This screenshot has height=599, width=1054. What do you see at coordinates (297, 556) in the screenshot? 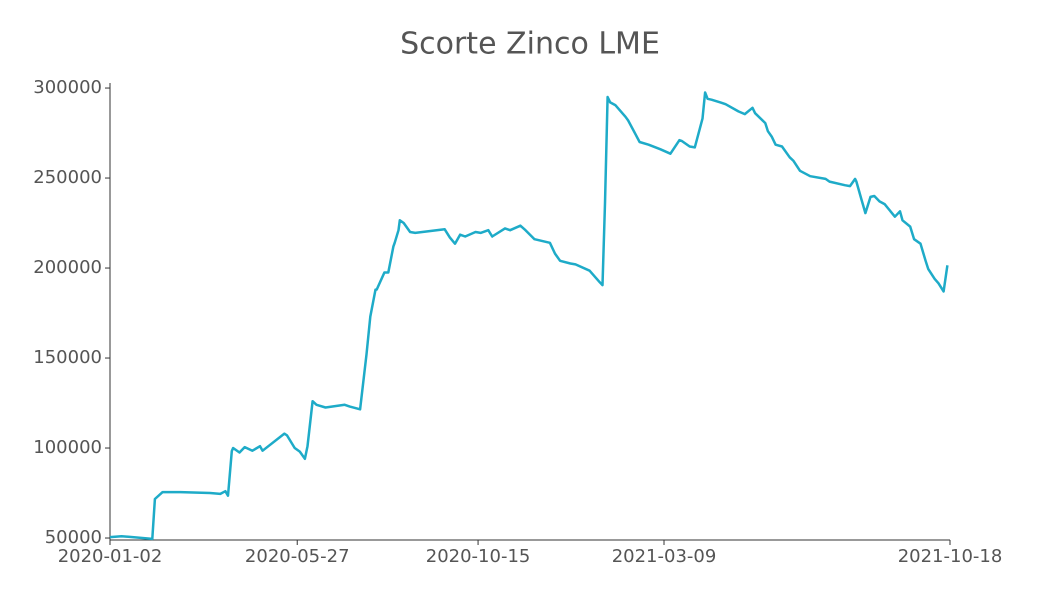
I see `x-tick-label: 2020-05-27` at bounding box center [297, 556].